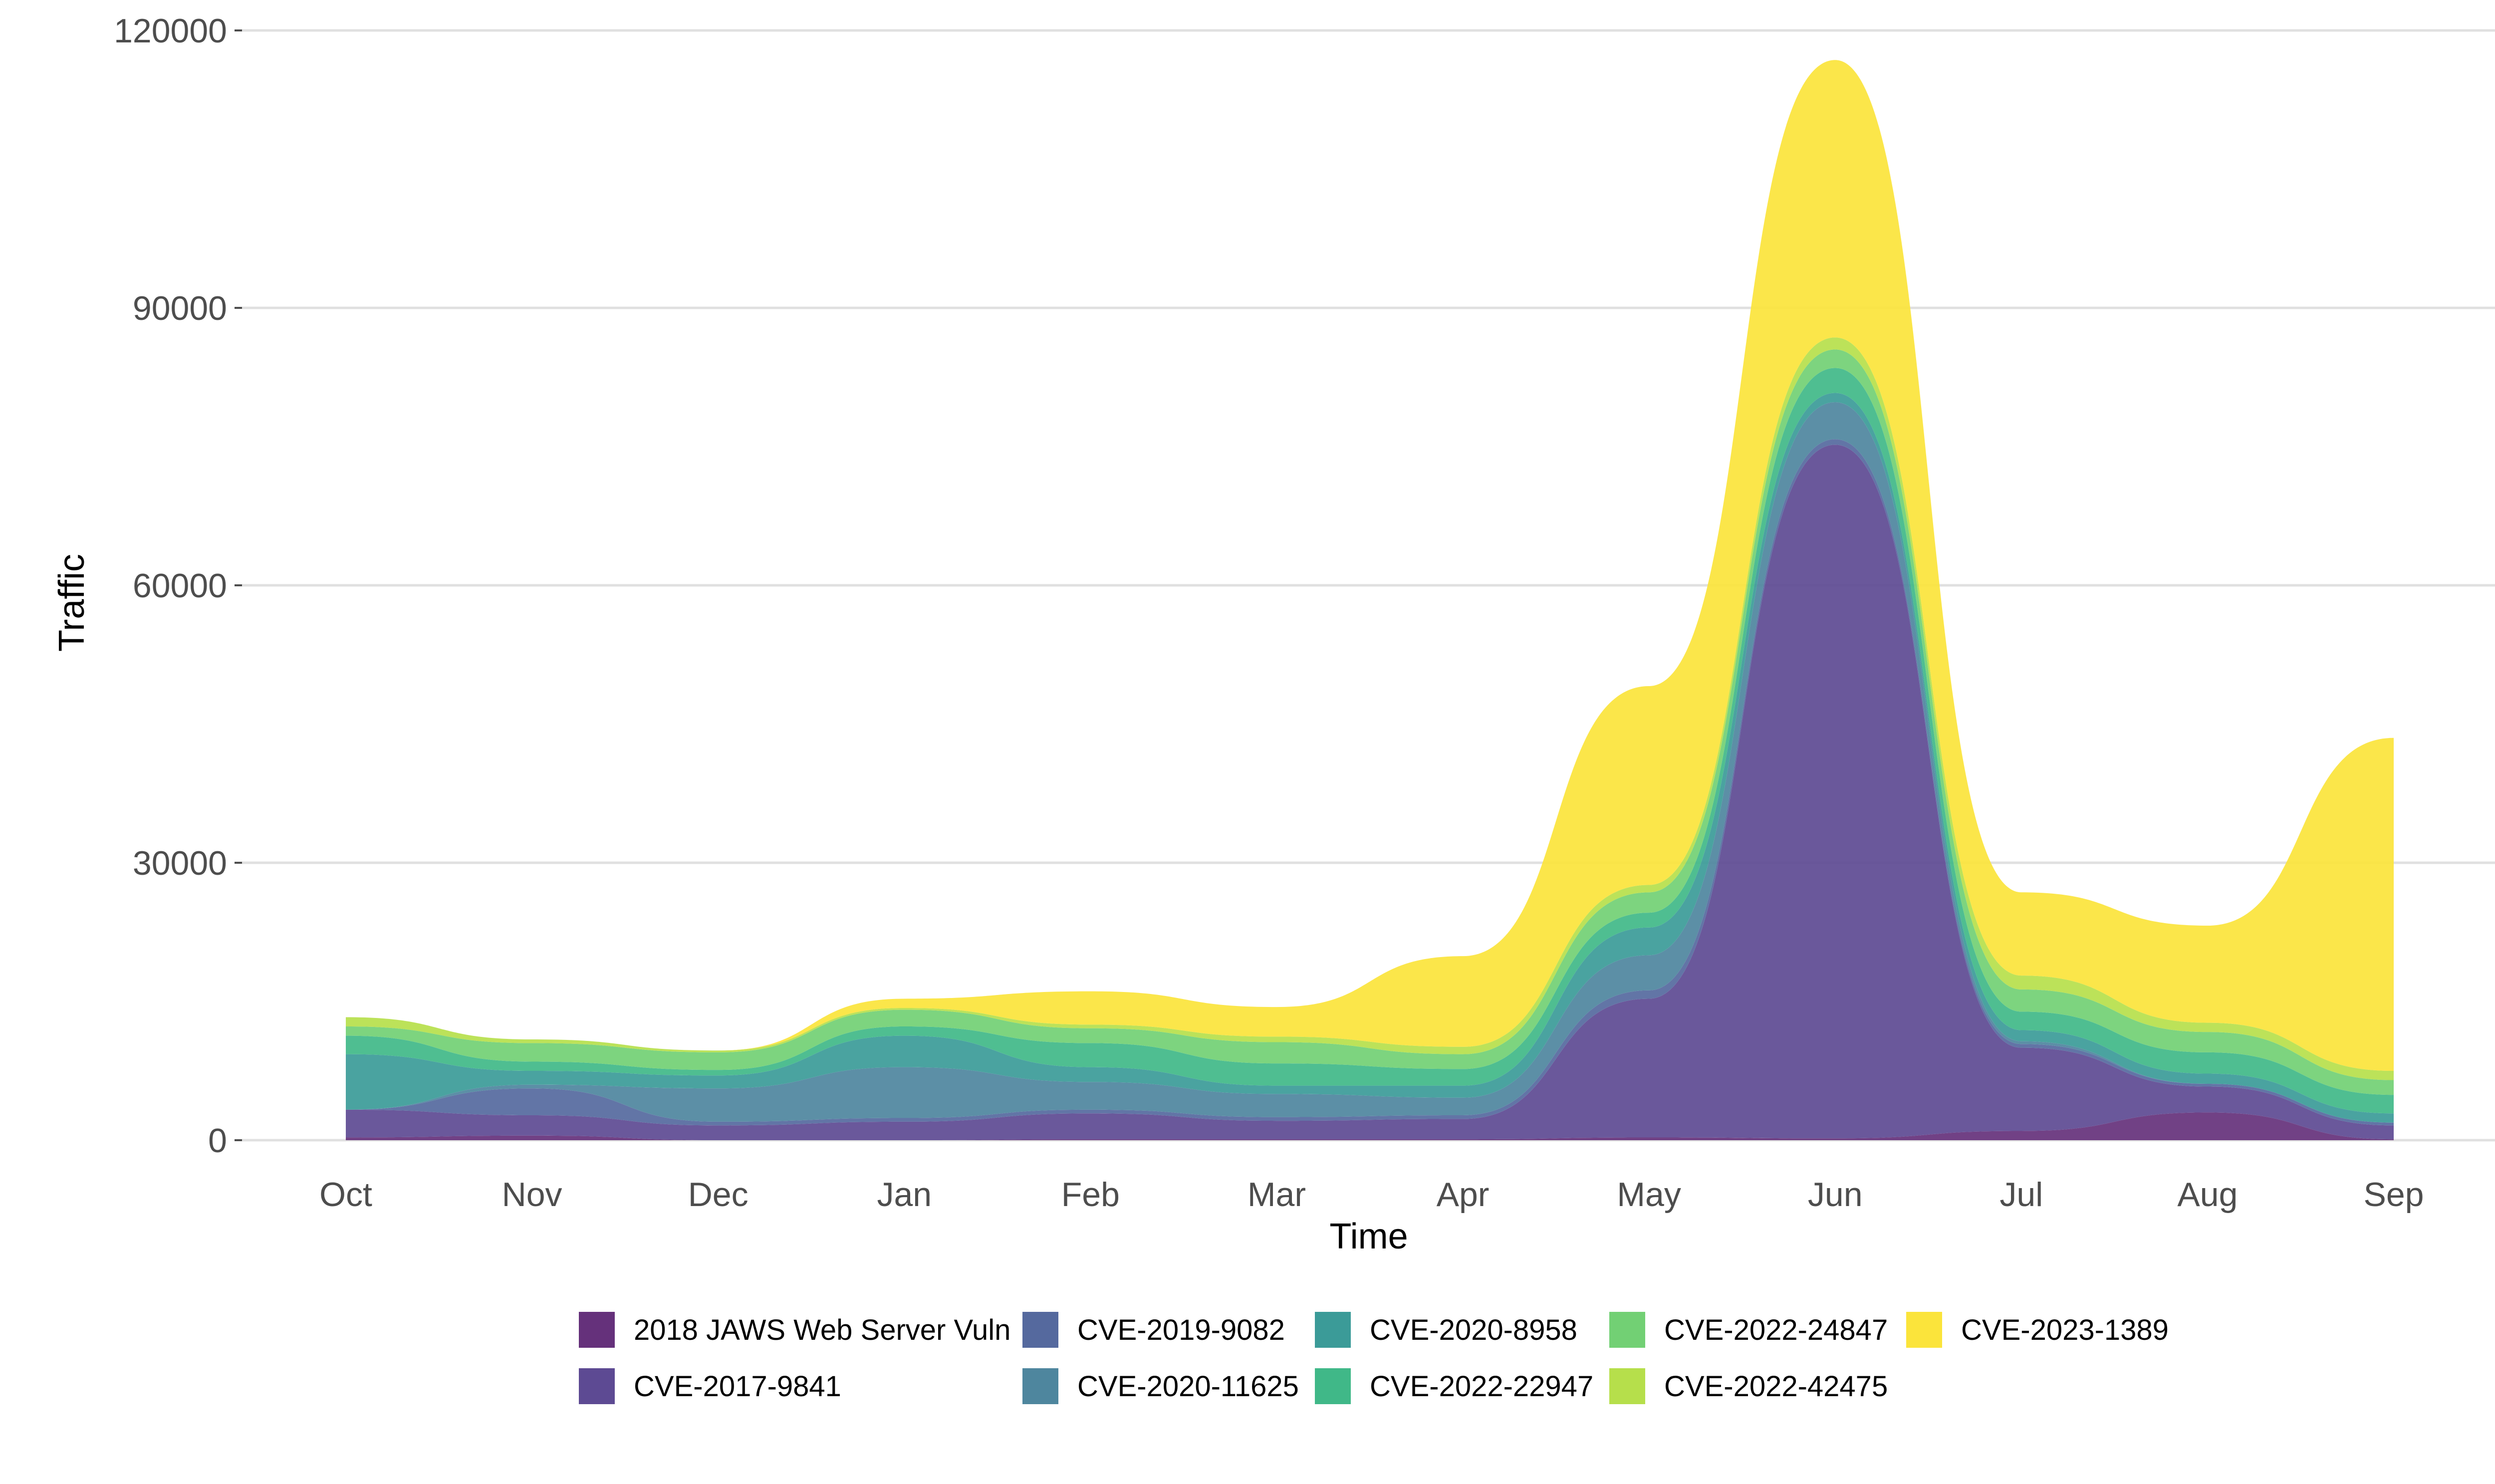 This screenshot has width=2495, height=1484. What do you see at coordinates (1188, 1386) in the screenshot?
I see `legend-label: CVE-2020-11625` at bounding box center [1188, 1386].